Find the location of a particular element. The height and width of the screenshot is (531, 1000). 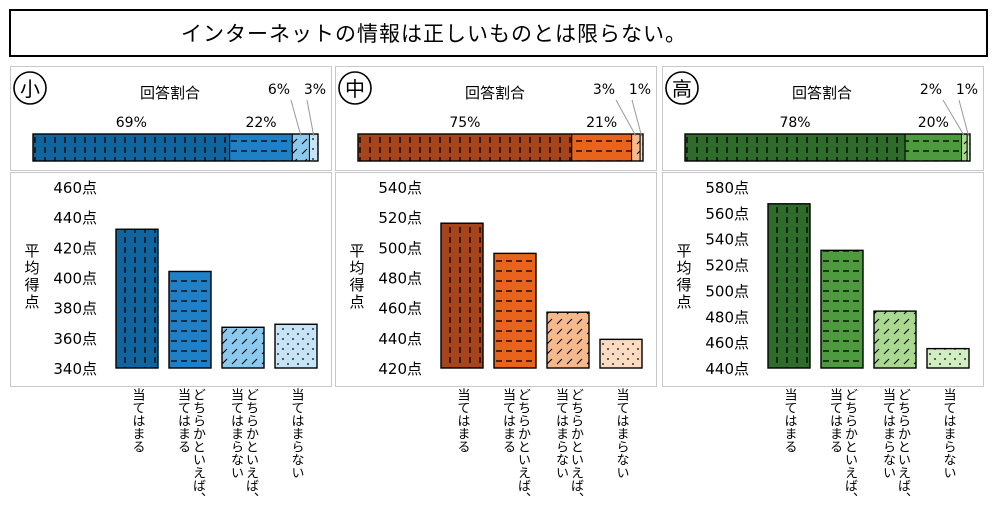

chart-title: インターネットの情報は正しいものとは限らない。 is located at coordinates (434, 34).